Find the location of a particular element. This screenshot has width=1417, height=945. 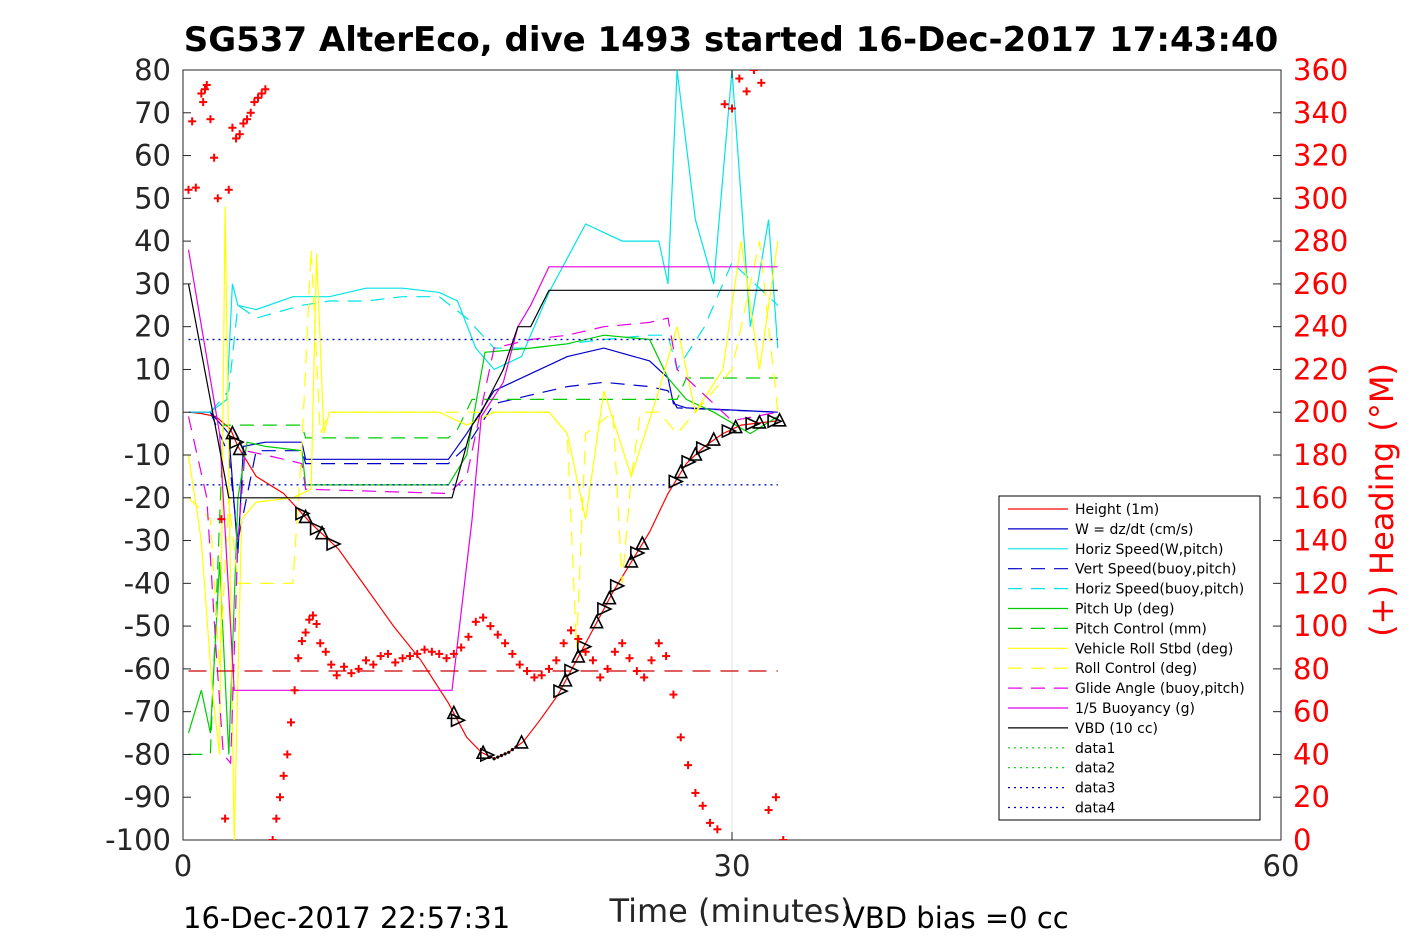

legend-box is located at coordinates (1129, 658).